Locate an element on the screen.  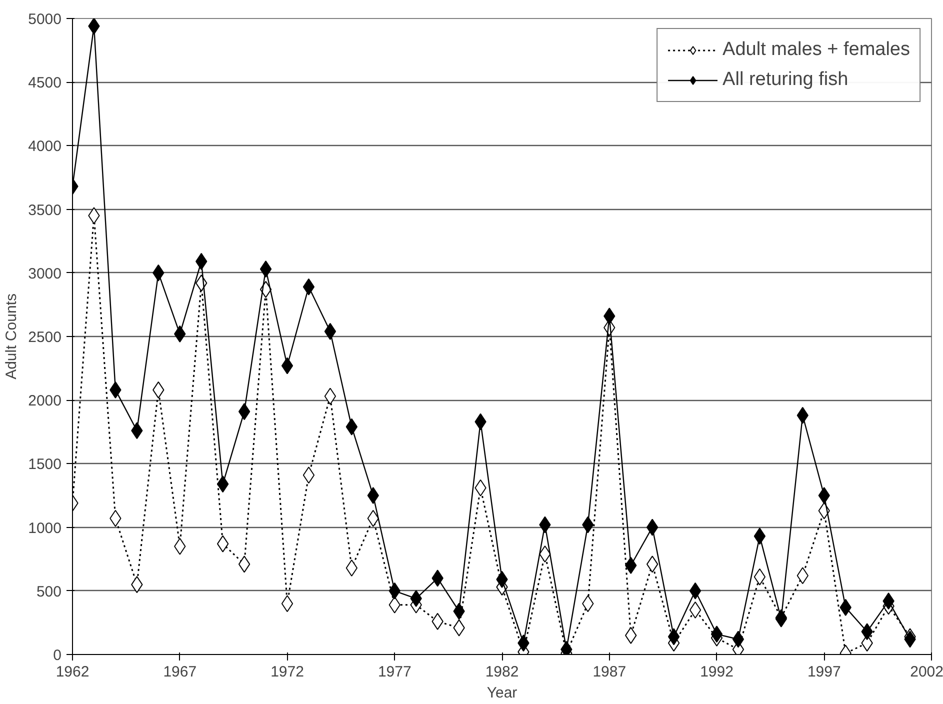
x-tick-label: 1982 is located at coordinates (502, 672).